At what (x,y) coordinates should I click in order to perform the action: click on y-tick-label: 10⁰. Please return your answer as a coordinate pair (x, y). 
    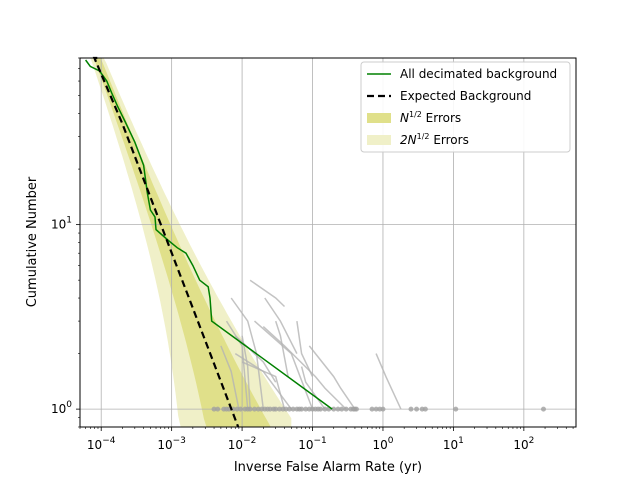
    Looking at the image, I should click on (61, 408).